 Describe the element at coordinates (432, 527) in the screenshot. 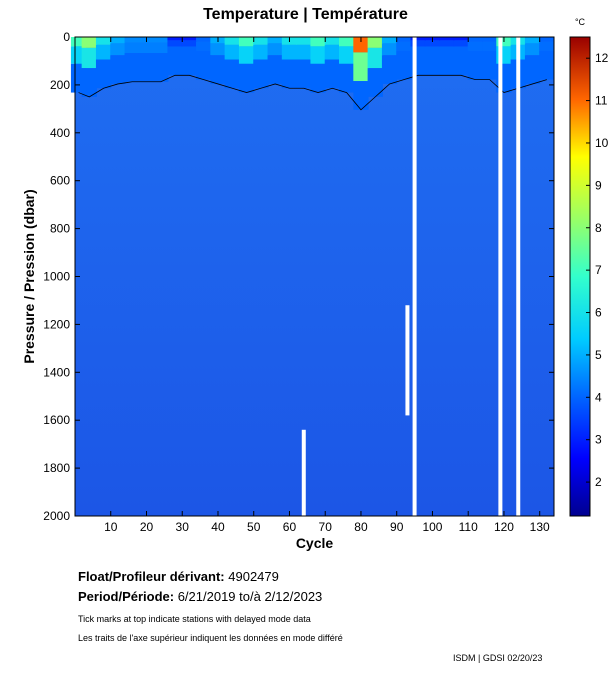

I see `x-tick-label: 100` at that location.